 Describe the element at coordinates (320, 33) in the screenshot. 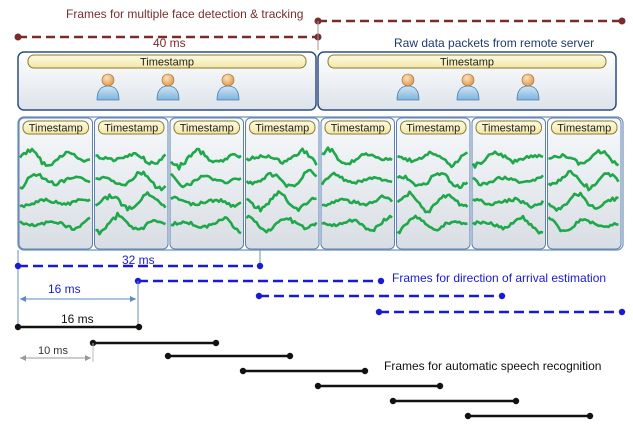

I see `face-frames-track` at that location.